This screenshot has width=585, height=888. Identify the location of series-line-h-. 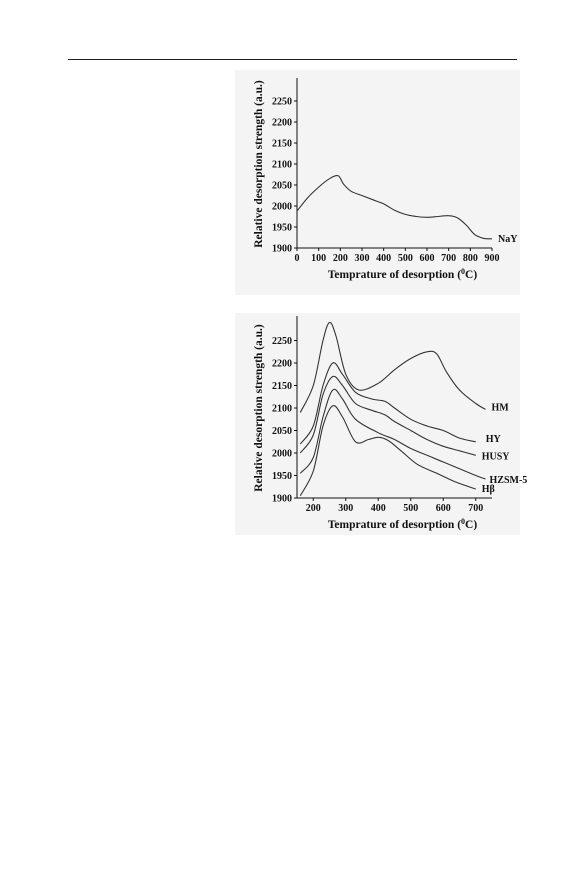
(387, 451).